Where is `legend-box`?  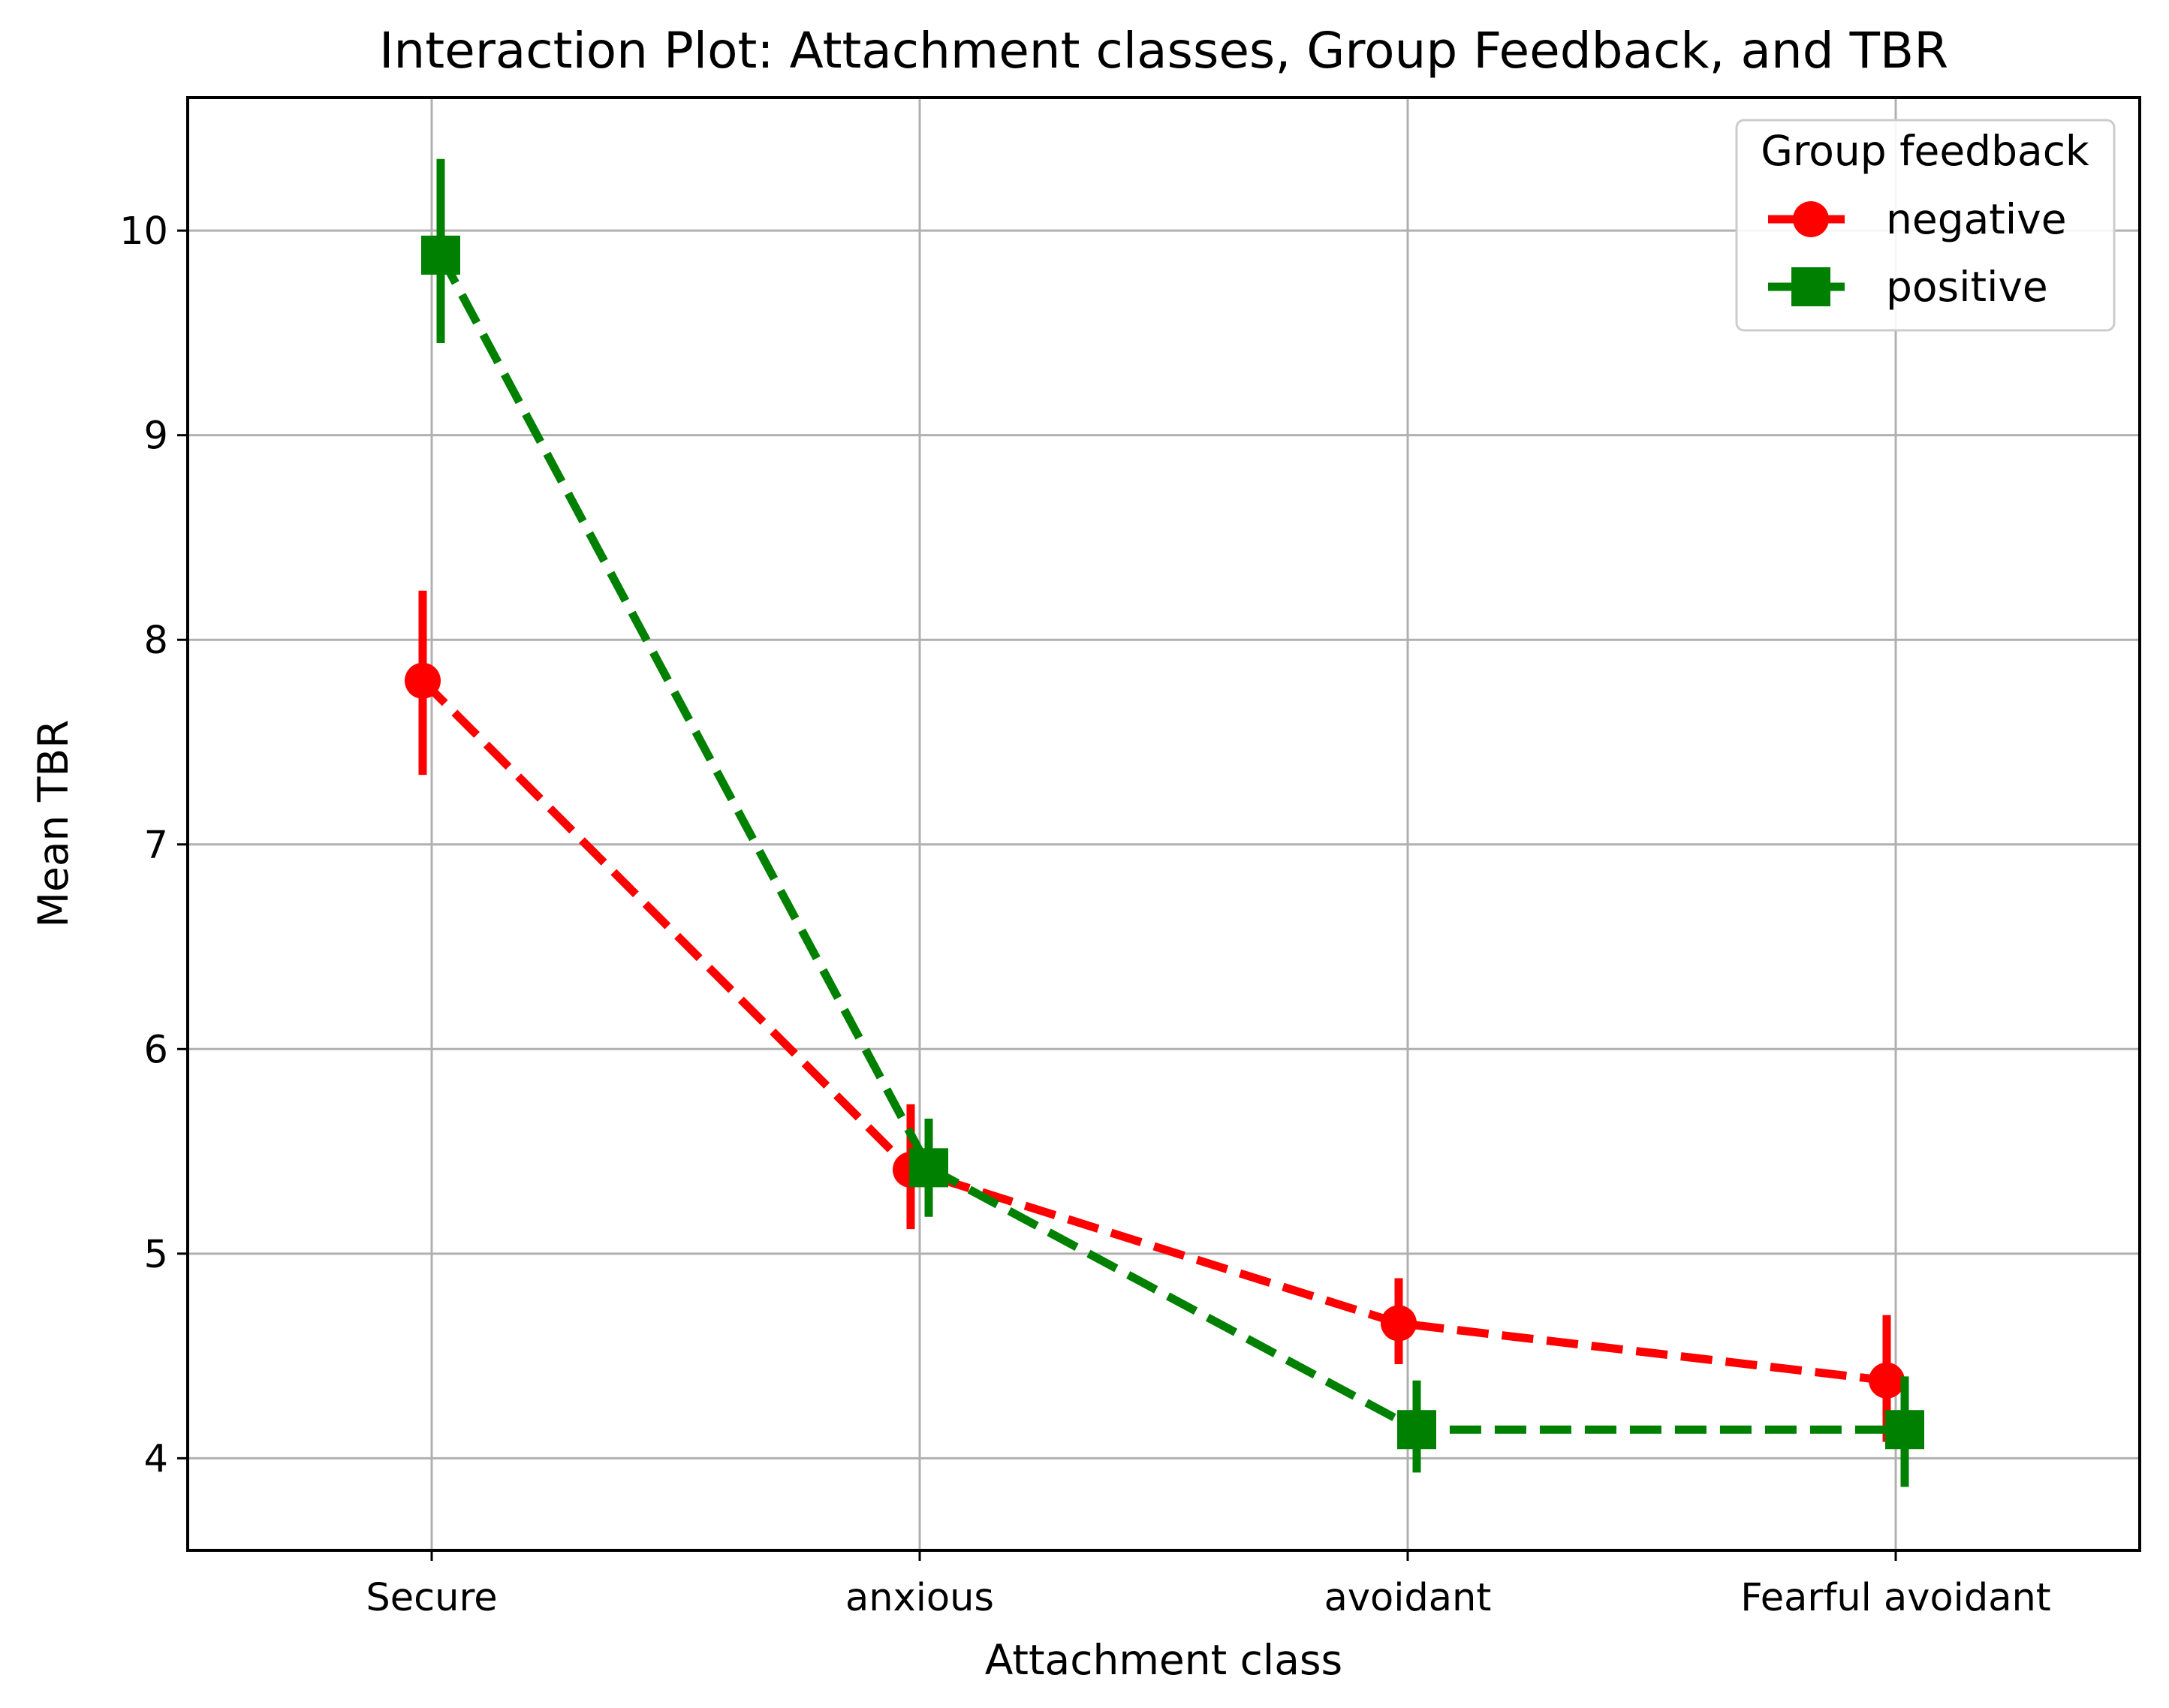
legend-box is located at coordinates (1925, 225).